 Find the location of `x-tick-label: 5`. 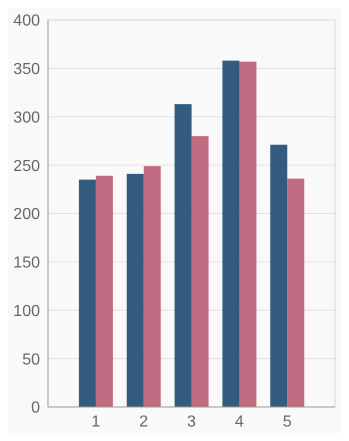

x-tick-label: 5 is located at coordinates (287, 421).